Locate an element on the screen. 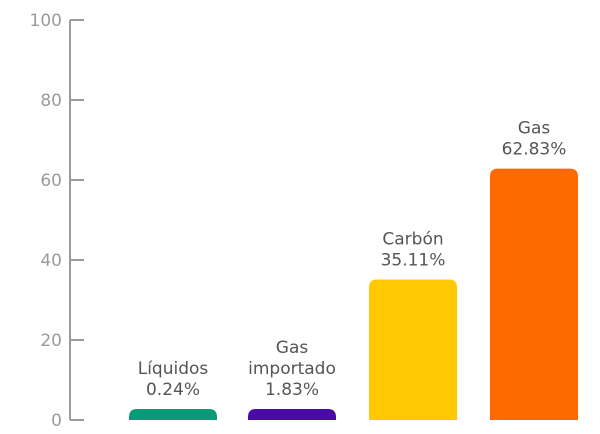  bar-value-label: 35.11% is located at coordinates (413, 261).